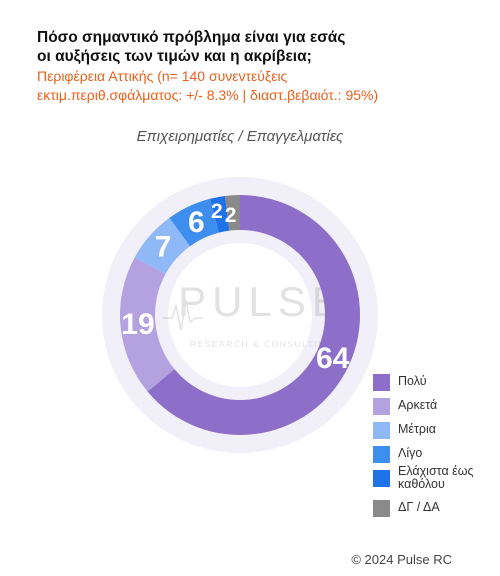 The height and width of the screenshot is (576, 500). Describe the element at coordinates (137, 324) in the screenshot. I see `donut-value-label-arketa: 19` at that location.